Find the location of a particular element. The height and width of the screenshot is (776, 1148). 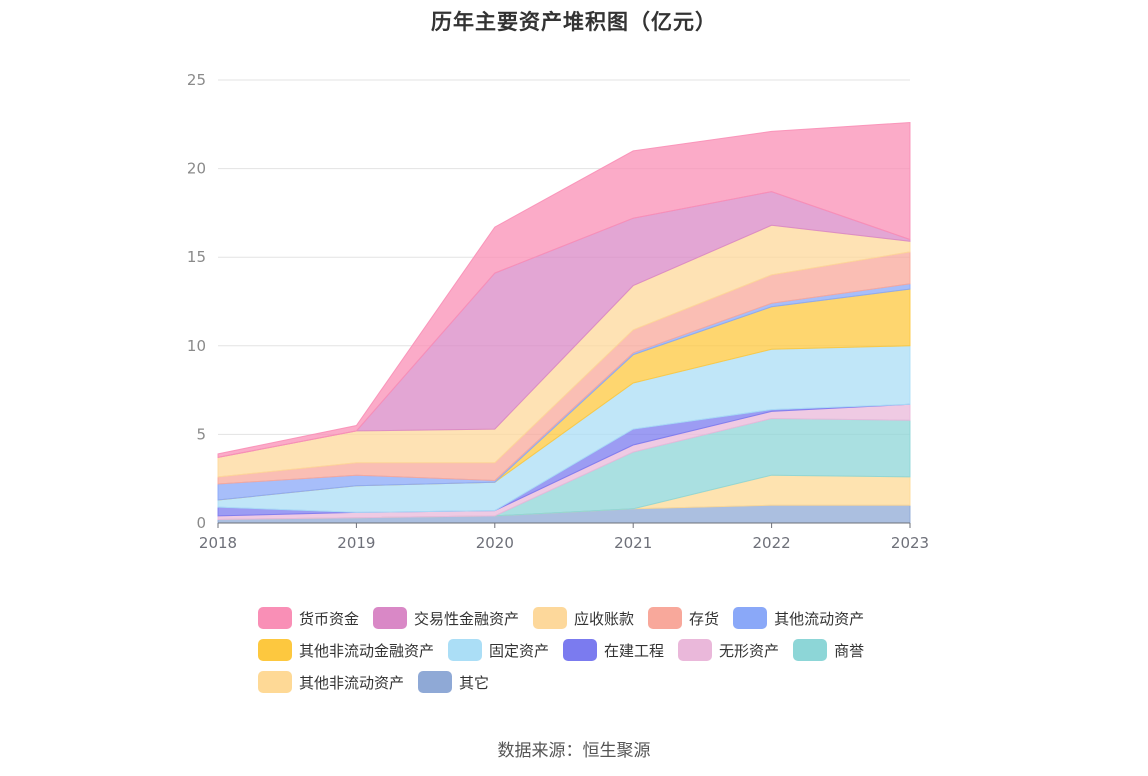

legend-item: 应收账款 is located at coordinates (583, 618).